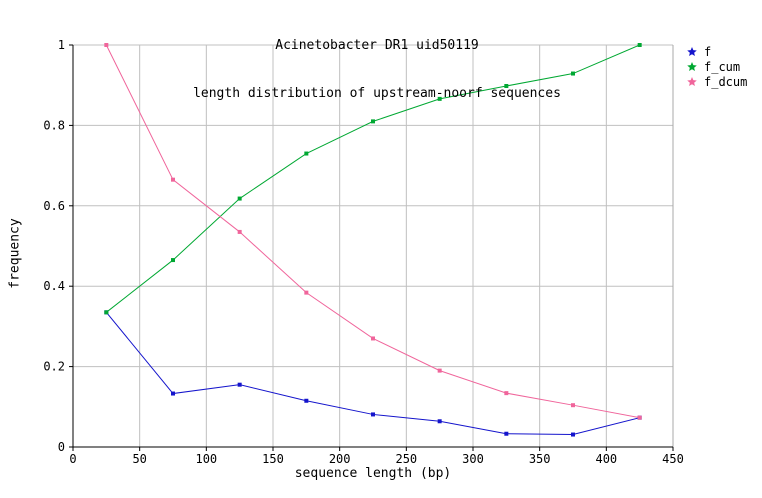 This screenshot has width=762, height=498. I want to click on x-tick-label: 250, so click(406, 459).